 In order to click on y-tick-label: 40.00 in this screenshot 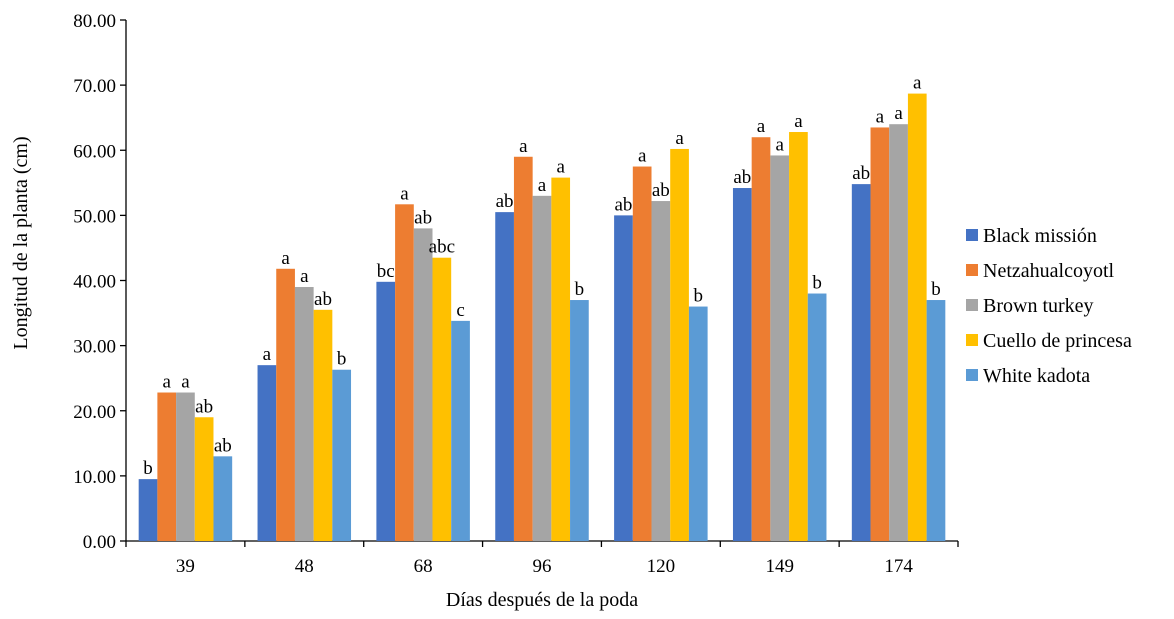, I will do `click(94, 282)`.